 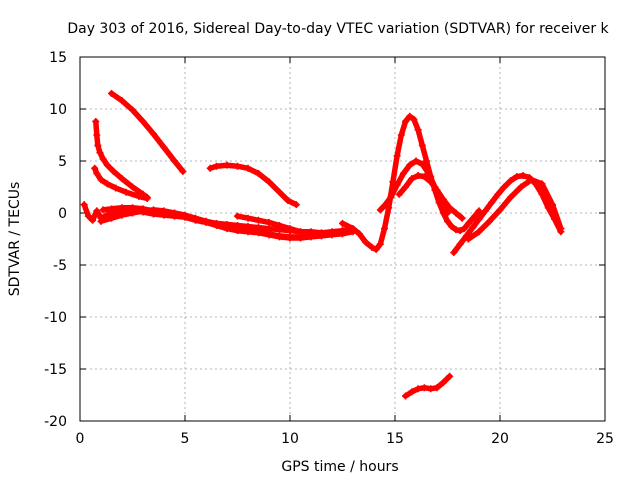 I want to click on y-tick-label: -5, so click(x=60, y=266).